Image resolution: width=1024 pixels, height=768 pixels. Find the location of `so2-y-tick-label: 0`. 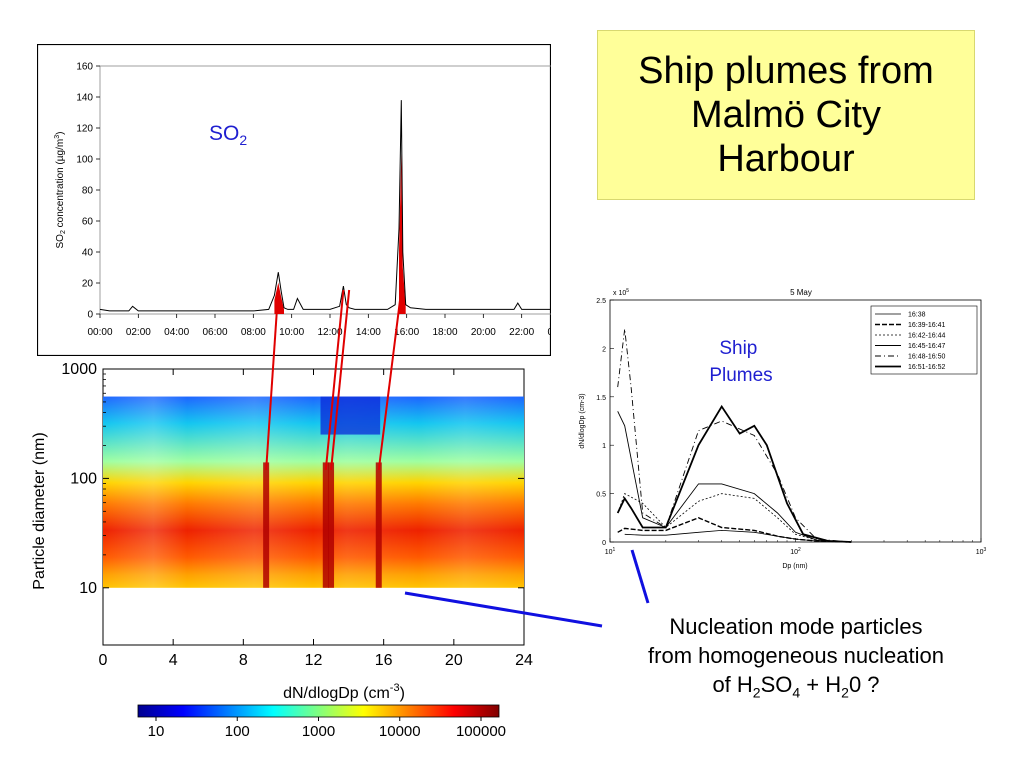

so2-y-tick-label: 0 is located at coordinates (90, 315).